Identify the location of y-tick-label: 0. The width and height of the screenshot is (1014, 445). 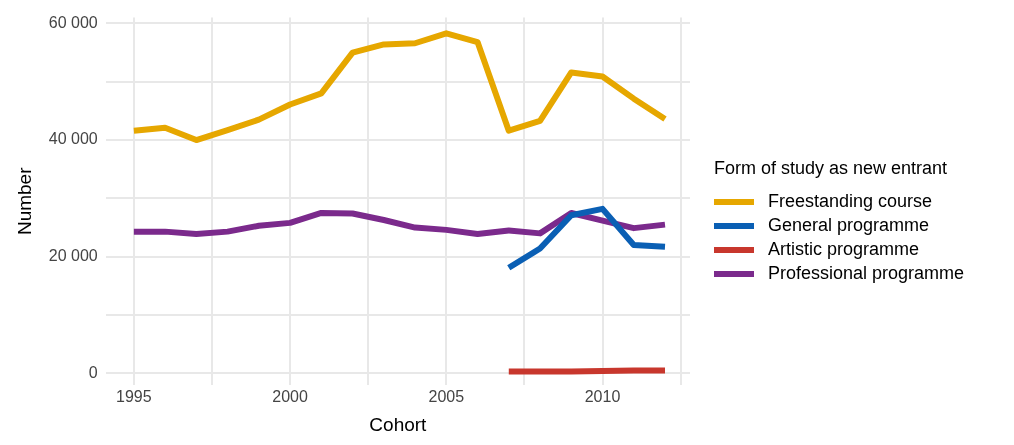
(93, 372).